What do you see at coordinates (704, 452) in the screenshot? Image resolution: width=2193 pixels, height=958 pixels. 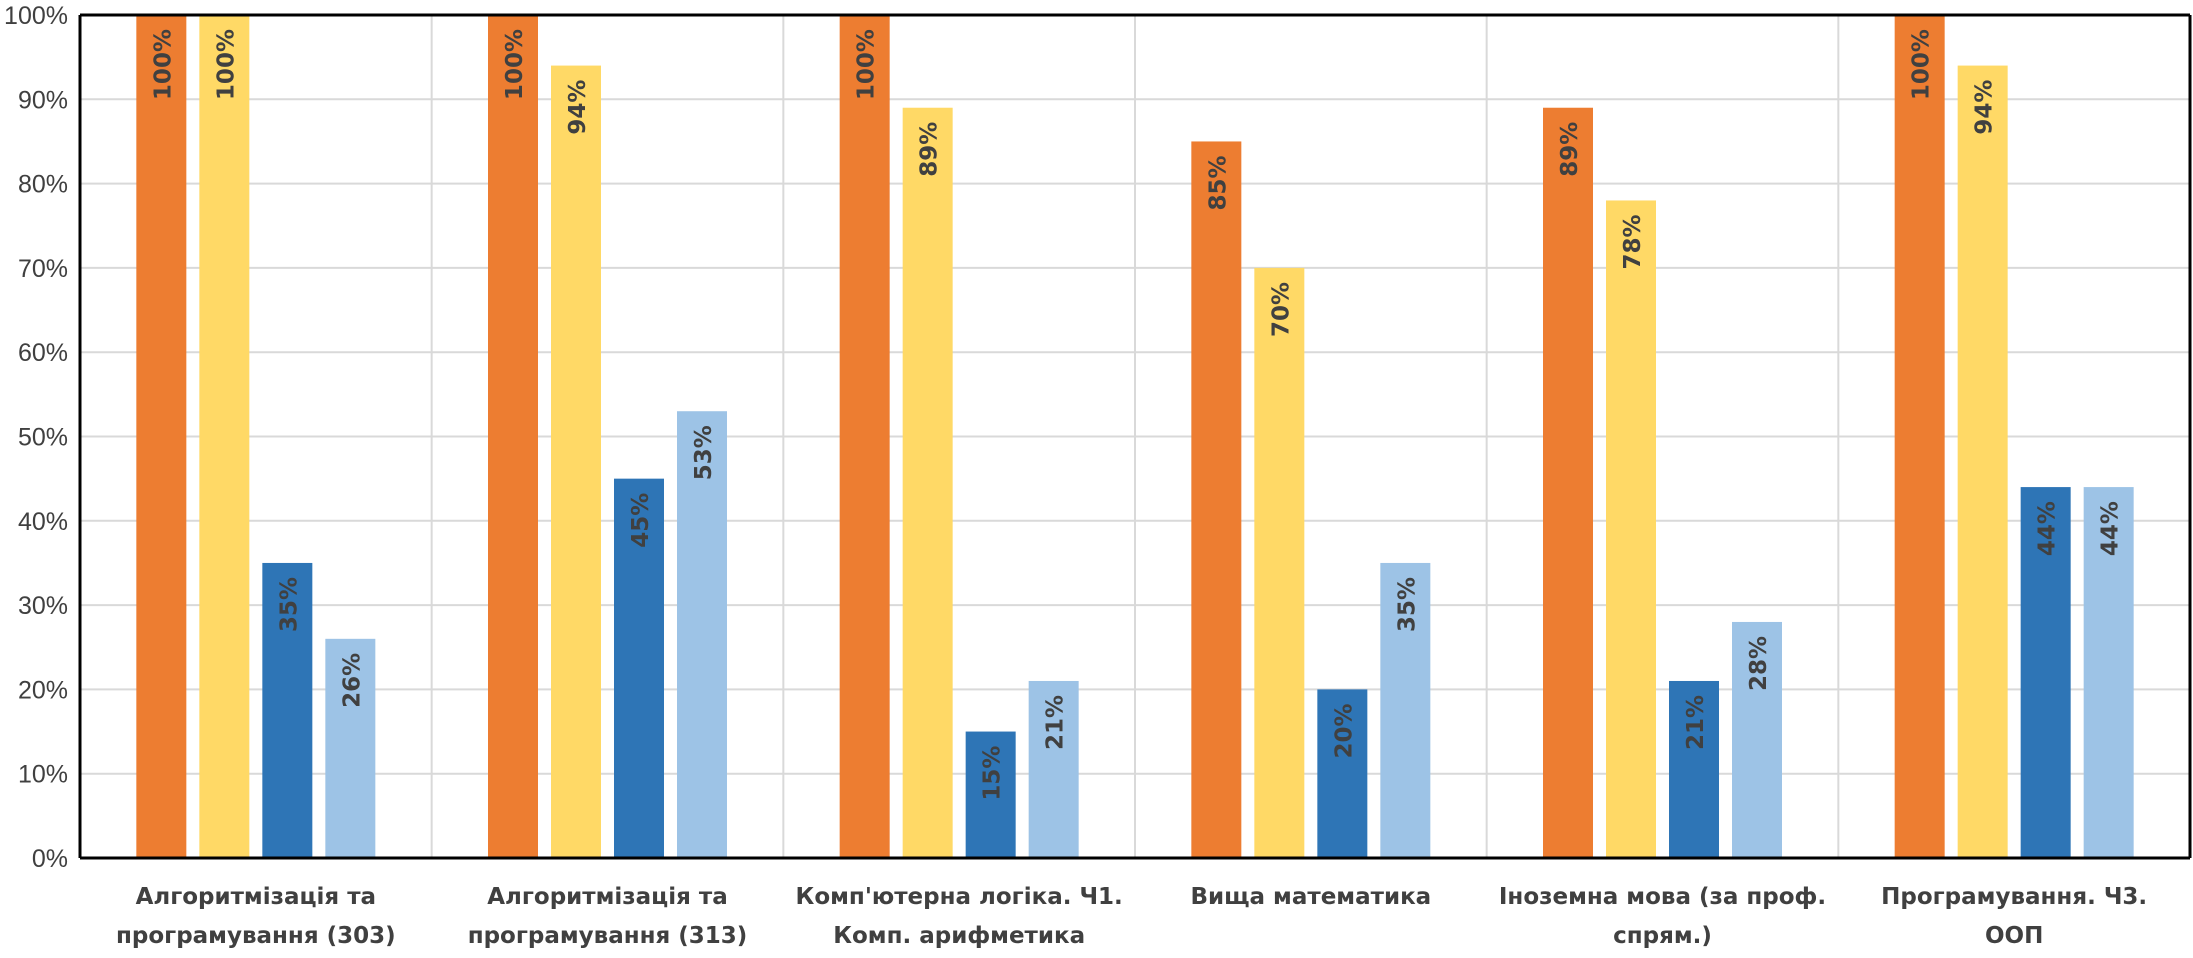 I see `data-label: 53%` at bounding box center [704, 452].